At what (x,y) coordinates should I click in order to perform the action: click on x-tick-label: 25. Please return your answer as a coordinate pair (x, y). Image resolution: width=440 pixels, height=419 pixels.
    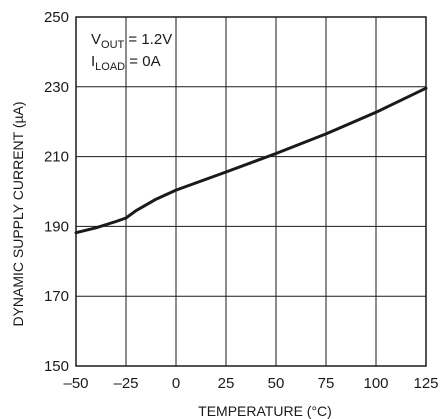
    Looking at the image, I should click on (226, 383).